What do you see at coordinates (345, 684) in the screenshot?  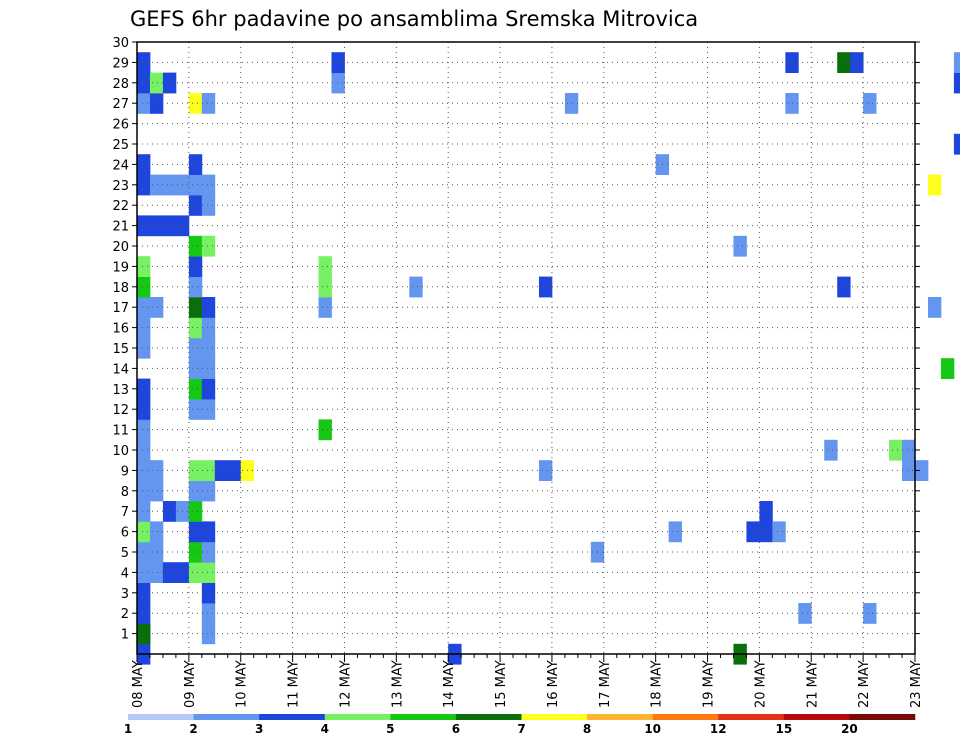 I see `x-tick-label: 12 MAY` at bounding box center [345, 684].